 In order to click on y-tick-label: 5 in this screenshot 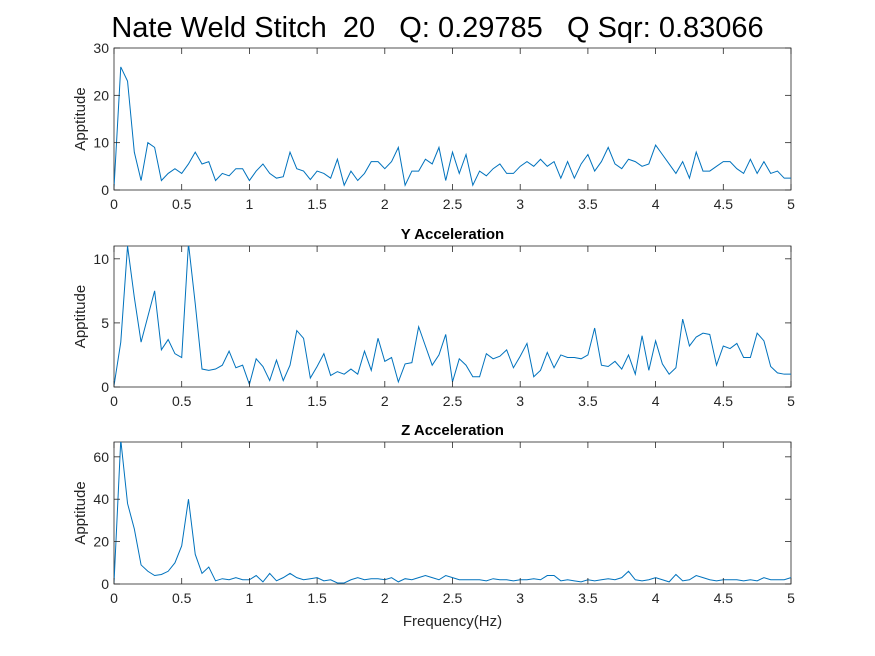, I will do `click(105, 323)`.